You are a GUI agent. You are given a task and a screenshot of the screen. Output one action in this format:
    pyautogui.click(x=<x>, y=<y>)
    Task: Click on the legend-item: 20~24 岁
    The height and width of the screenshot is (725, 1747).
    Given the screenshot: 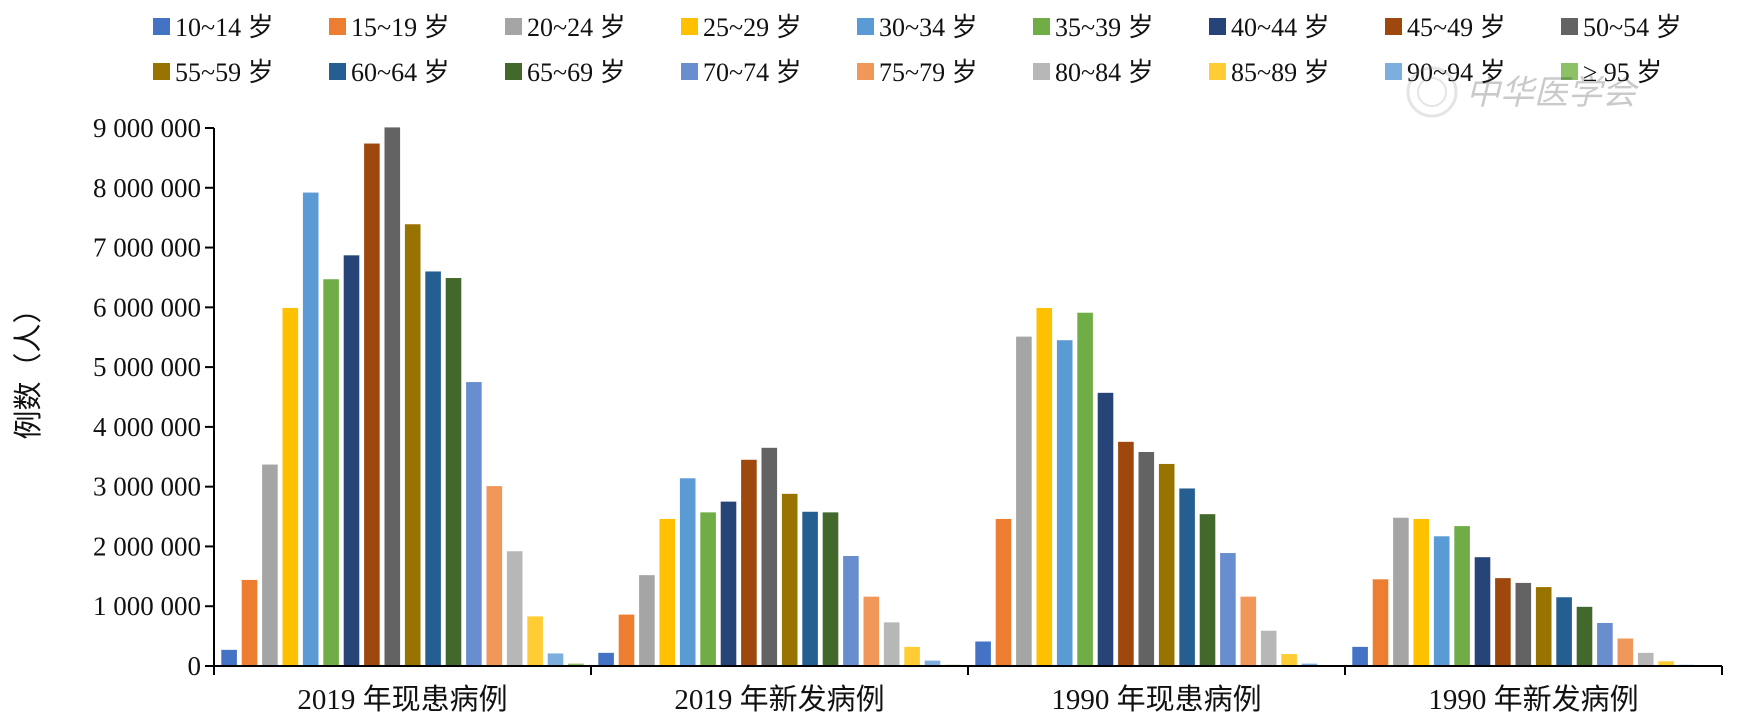 What is the action you would take?
    pyautogui.click(x=565, y=27)
    